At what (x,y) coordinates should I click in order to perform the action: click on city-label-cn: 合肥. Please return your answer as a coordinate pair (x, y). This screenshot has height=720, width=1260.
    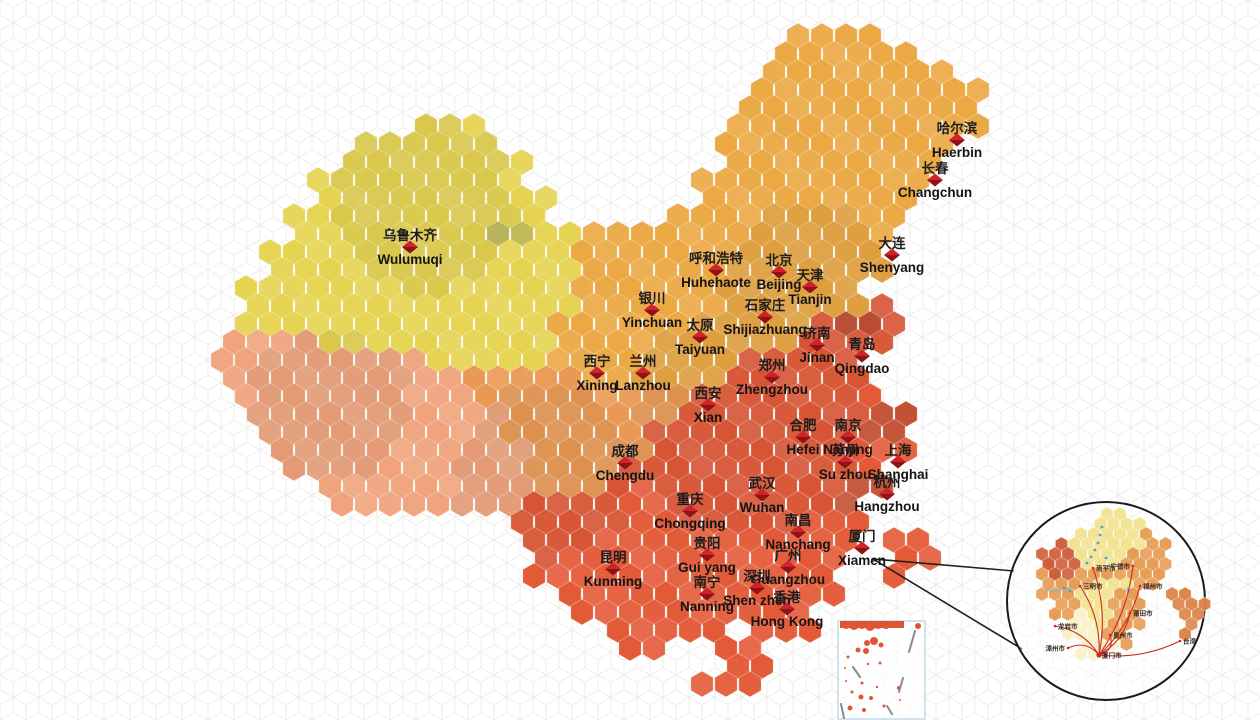
    Looking at the image, I should click on (804, 425).